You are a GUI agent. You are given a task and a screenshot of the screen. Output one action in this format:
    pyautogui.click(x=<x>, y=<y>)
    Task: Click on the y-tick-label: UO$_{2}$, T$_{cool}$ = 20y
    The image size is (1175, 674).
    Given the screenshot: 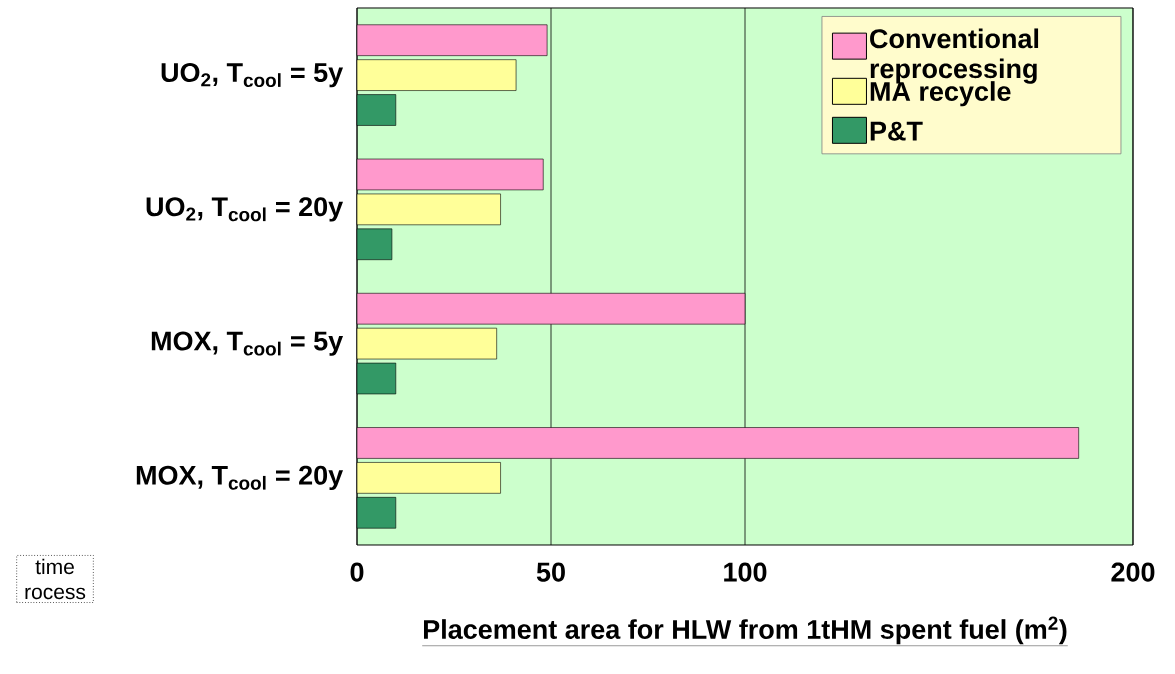 What is the action you would take?
    pyautogui.click(x=245, y=209)
    